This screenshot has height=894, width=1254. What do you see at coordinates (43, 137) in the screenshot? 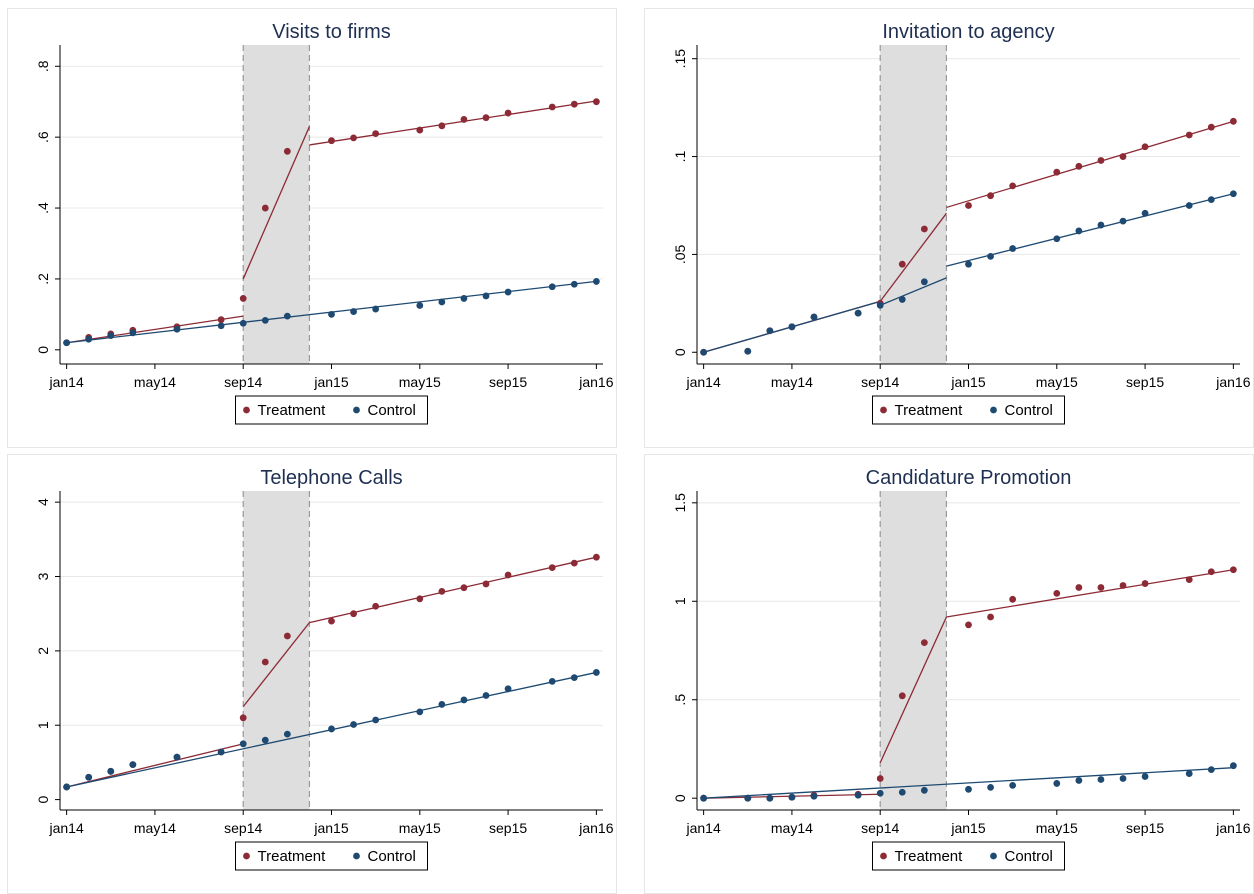
I see `y-tick-label: .6` at bounding box center [43, 137].